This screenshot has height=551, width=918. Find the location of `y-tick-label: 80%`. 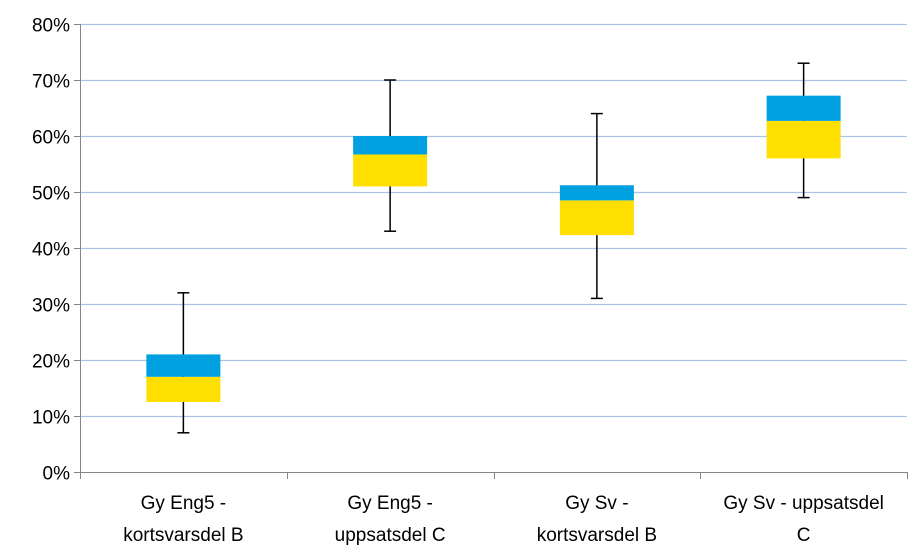

y-tick-label: 80% is located at coordinates (51, 26).